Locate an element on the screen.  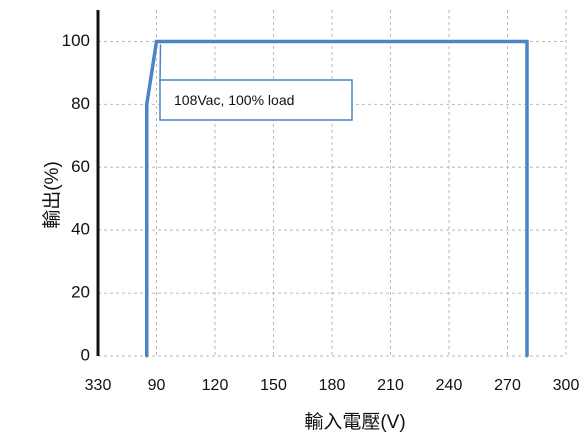
y-tick-label-1: 20 is located at coordinates (80, 292).